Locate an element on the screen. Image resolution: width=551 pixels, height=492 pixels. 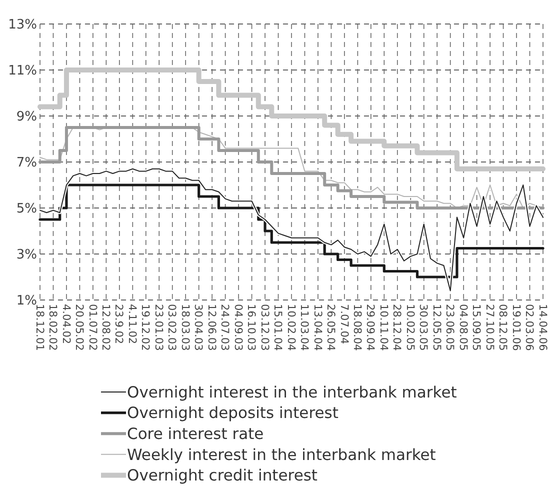
x-tick-label: 04.09.03 is located at coordinates (238, 327).